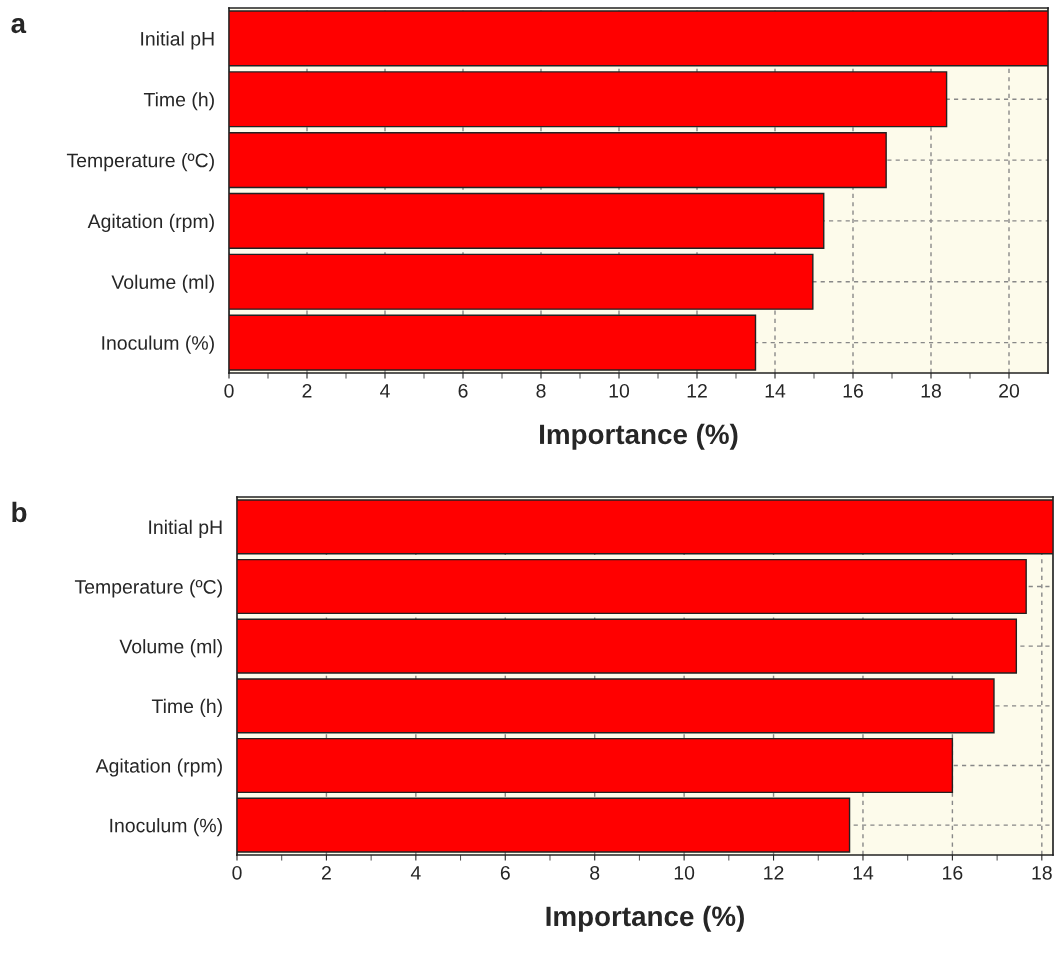 The image size is (1058, 960). I want to click on text: b, so click(19, 512).